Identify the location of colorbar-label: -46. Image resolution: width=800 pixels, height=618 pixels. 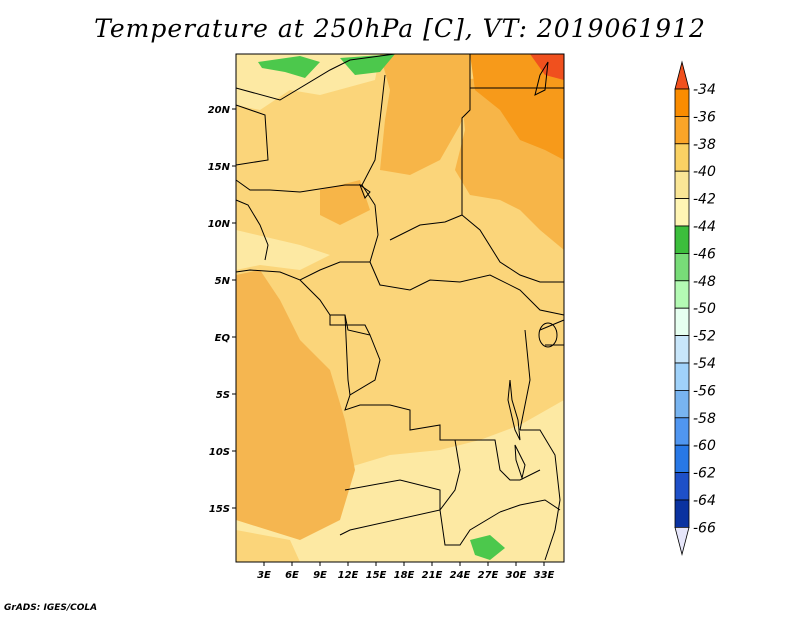
(704, 254).